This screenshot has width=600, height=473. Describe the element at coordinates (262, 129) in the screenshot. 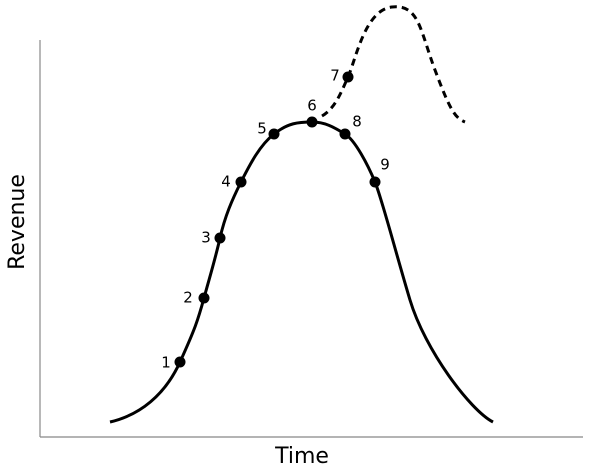

I see `point-label: 5` at that location.